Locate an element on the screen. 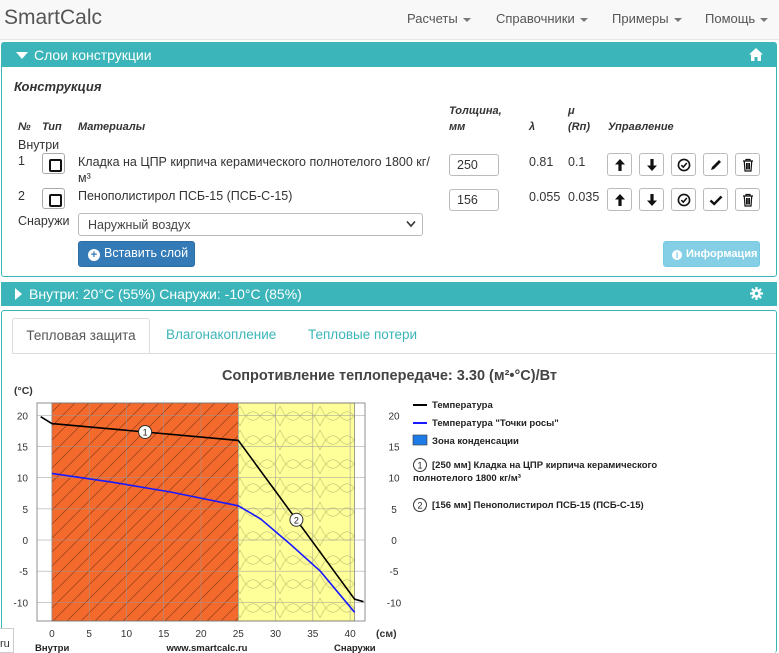  checkmark-icon is located at coordinates (716, 200).